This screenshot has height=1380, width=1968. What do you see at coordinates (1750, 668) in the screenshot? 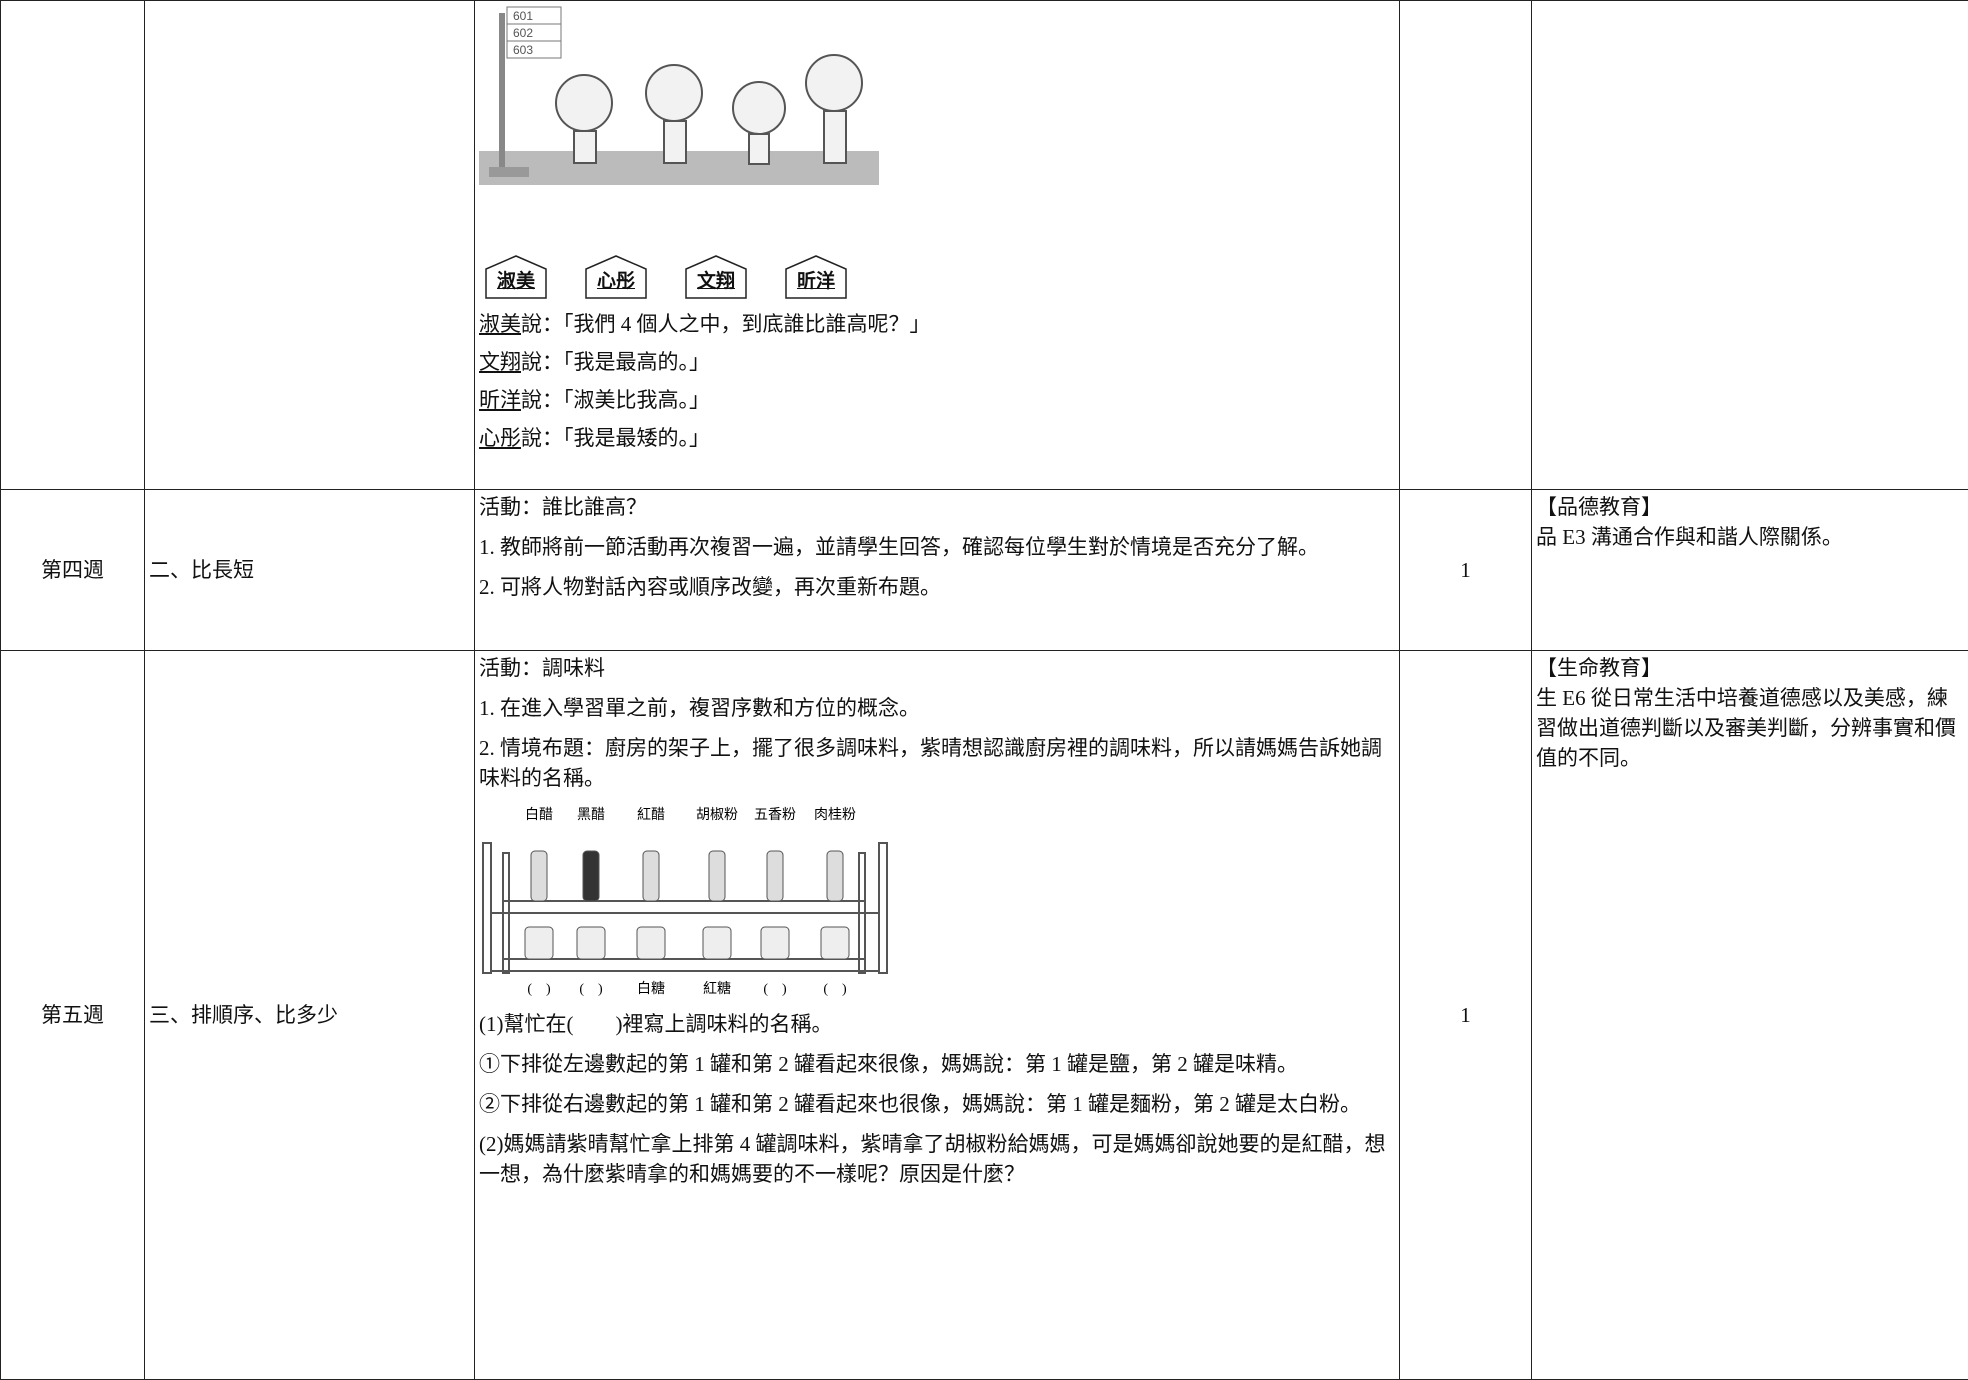
I see `topic-line: 【生命教育】` at bounding box center [1750, 668].